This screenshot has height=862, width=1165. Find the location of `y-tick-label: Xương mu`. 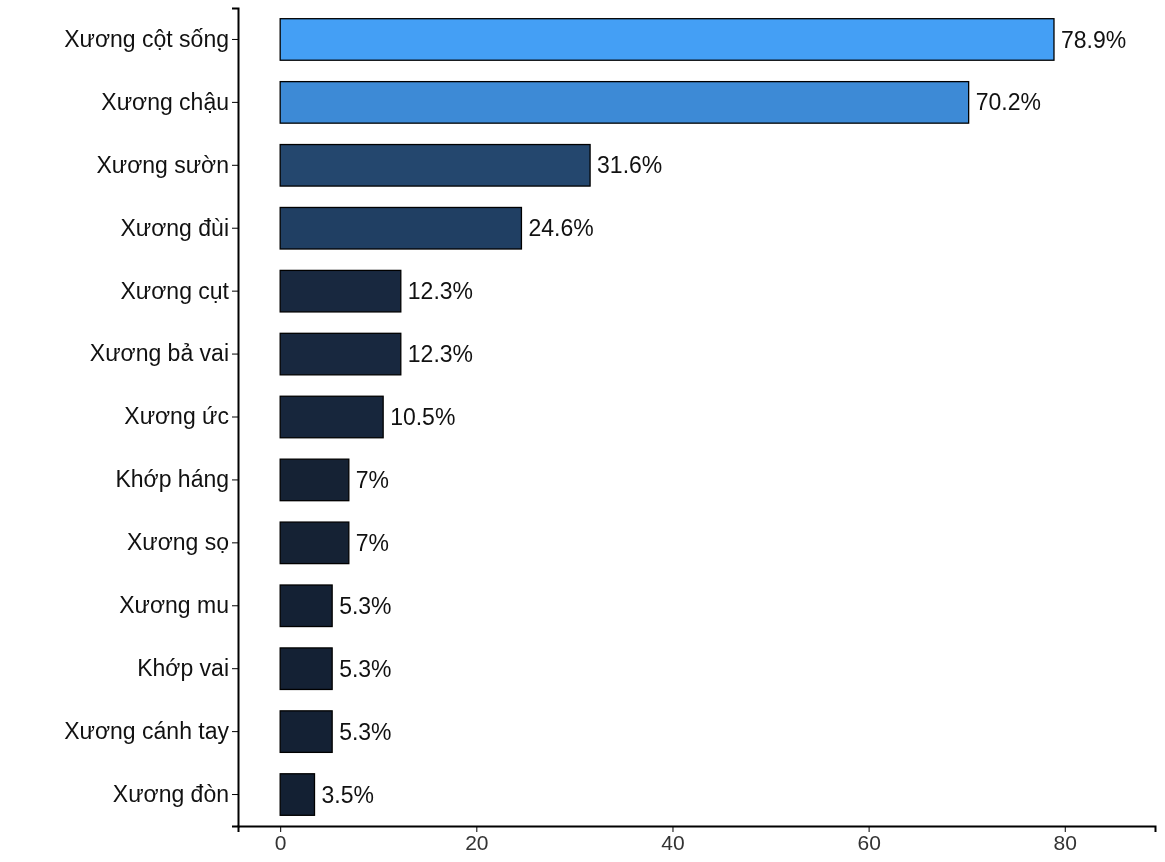

y-tick-label: Xương mu is located at coordinates (174, 605).